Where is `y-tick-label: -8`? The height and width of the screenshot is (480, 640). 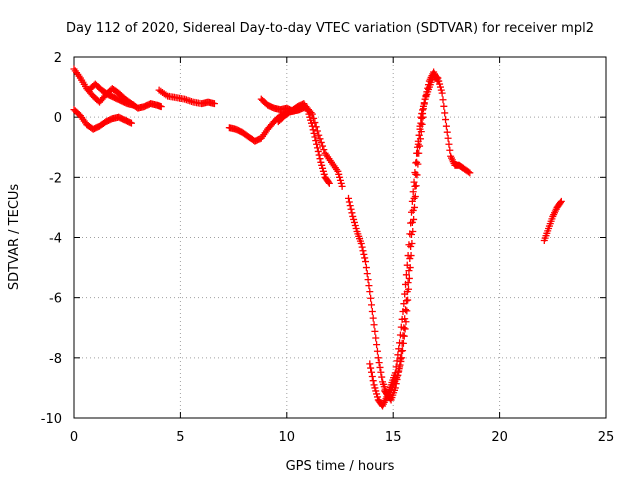 y-tick-label: -8 is located at coordinates (55, 359).